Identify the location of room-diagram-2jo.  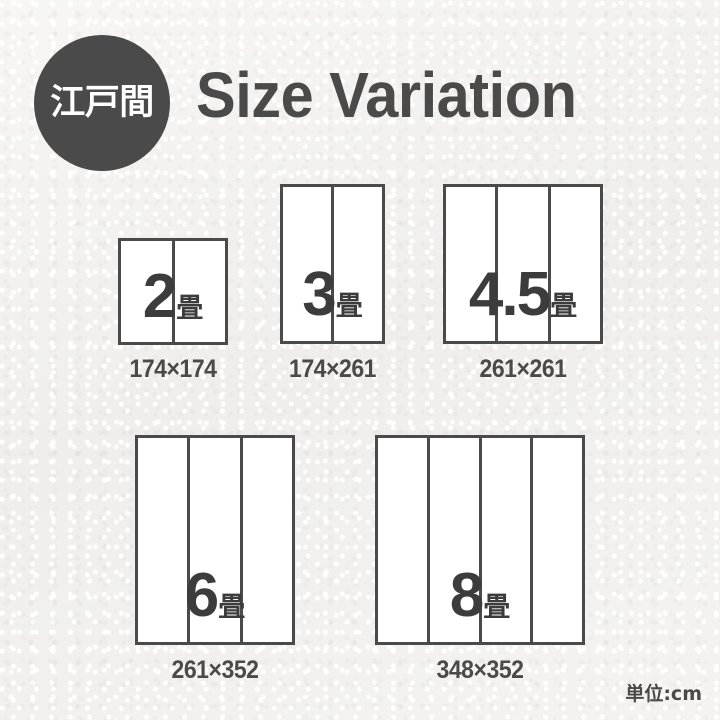
(173, 291).